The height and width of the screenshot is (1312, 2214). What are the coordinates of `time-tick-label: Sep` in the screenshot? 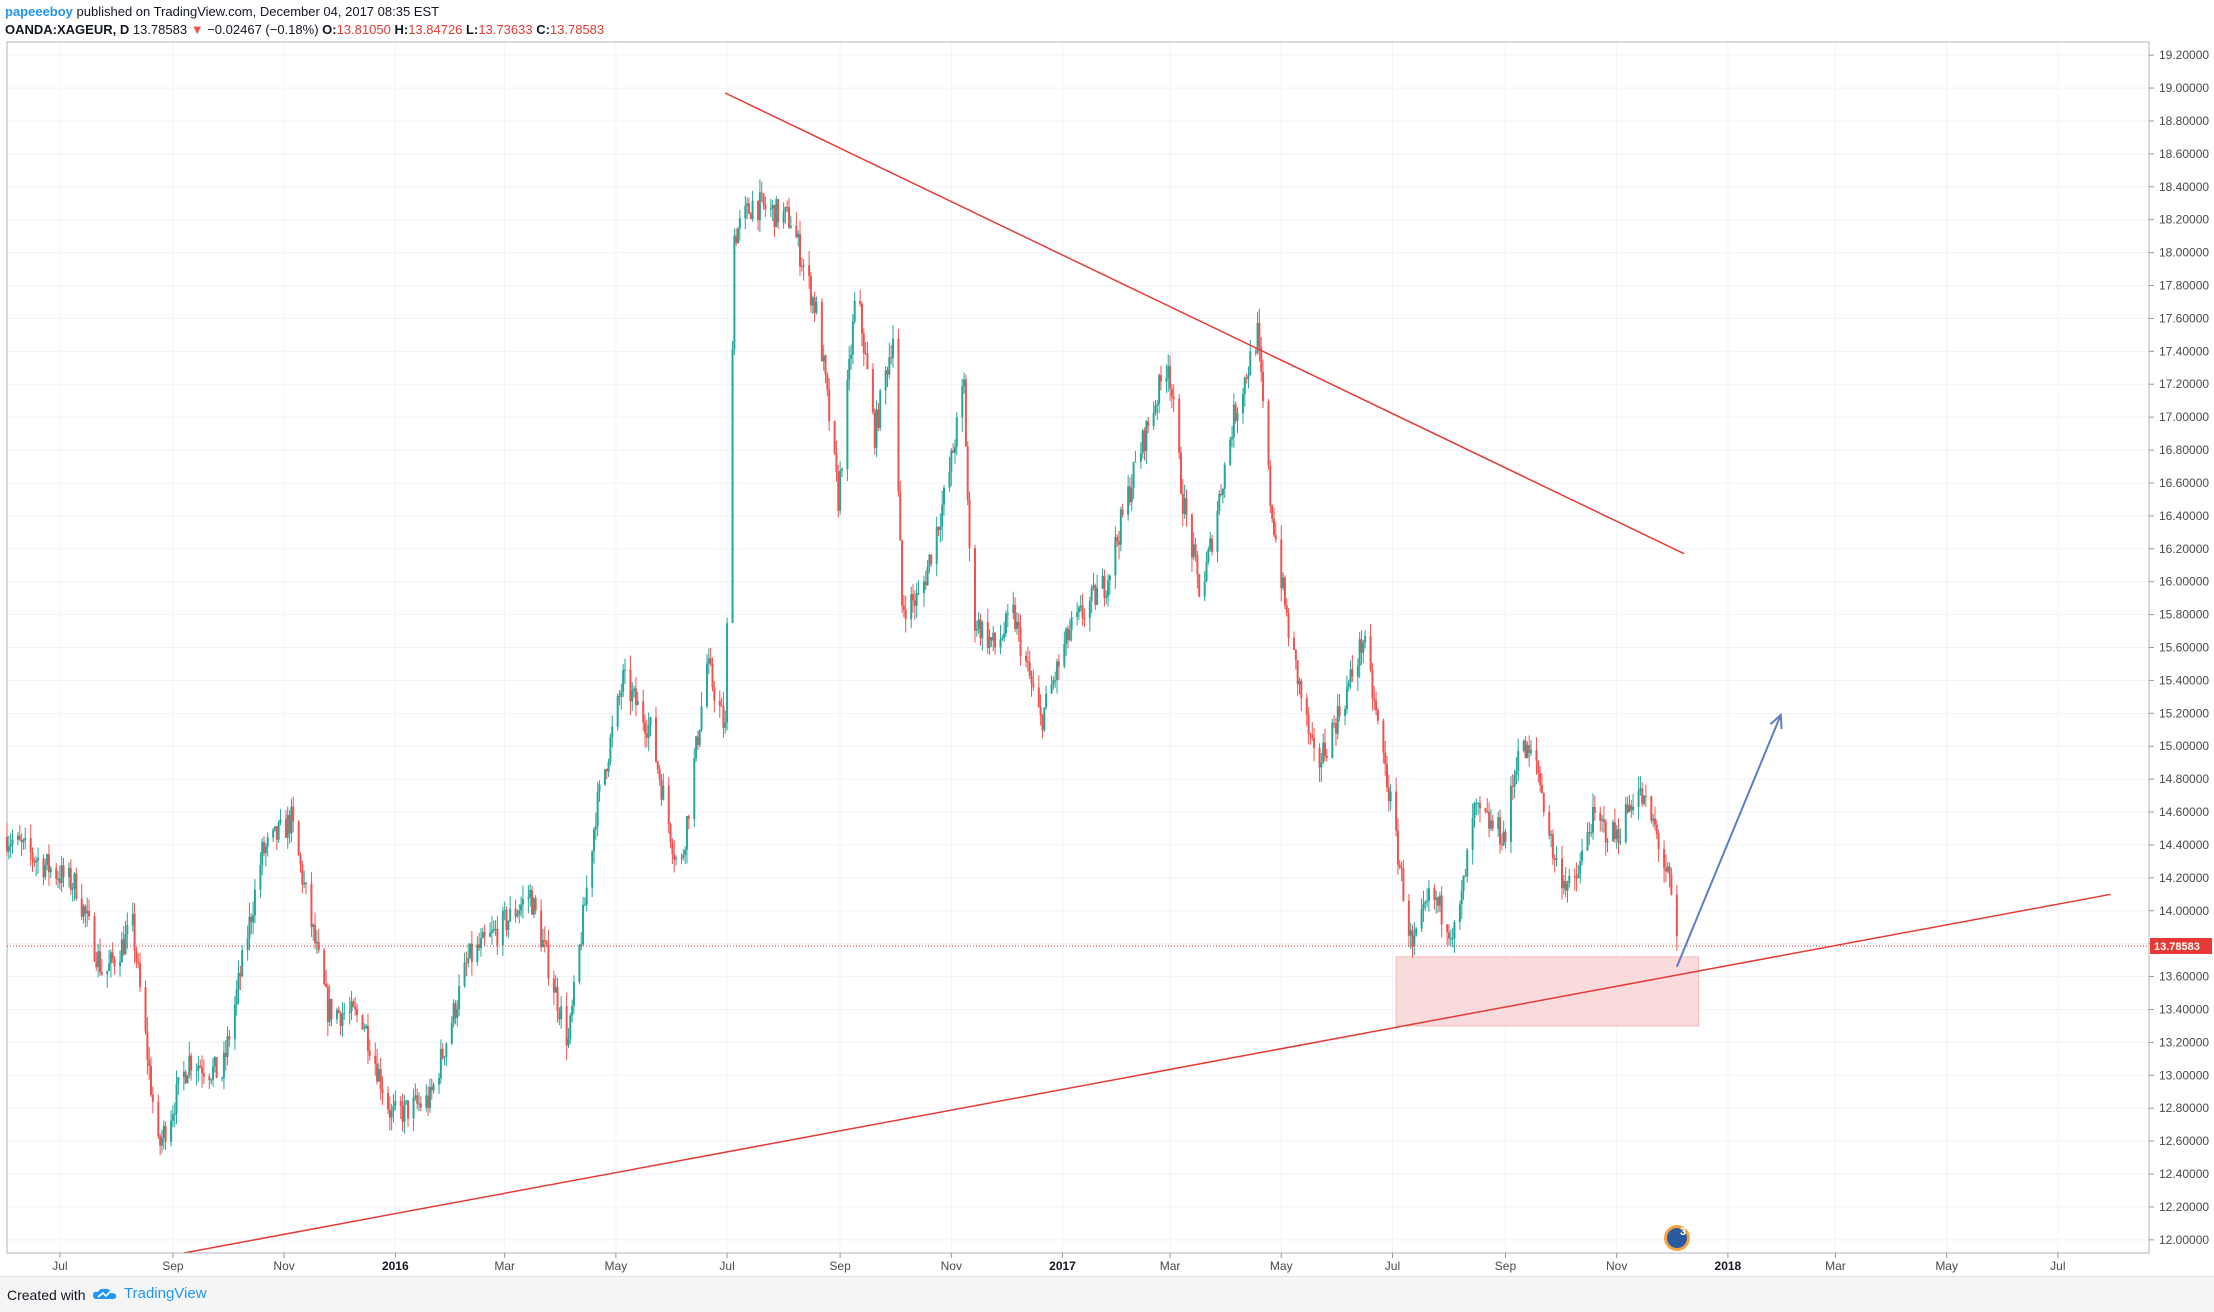 It's located at (173, 1266).